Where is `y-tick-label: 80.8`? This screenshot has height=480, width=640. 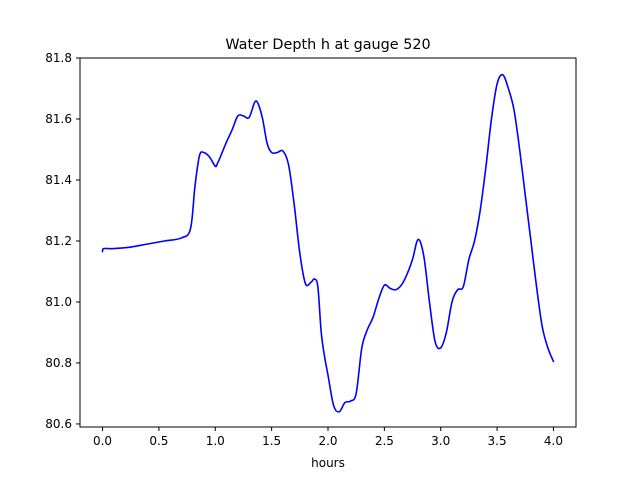
y-tick-label: 80.8 is located at coordinates (58, 363).